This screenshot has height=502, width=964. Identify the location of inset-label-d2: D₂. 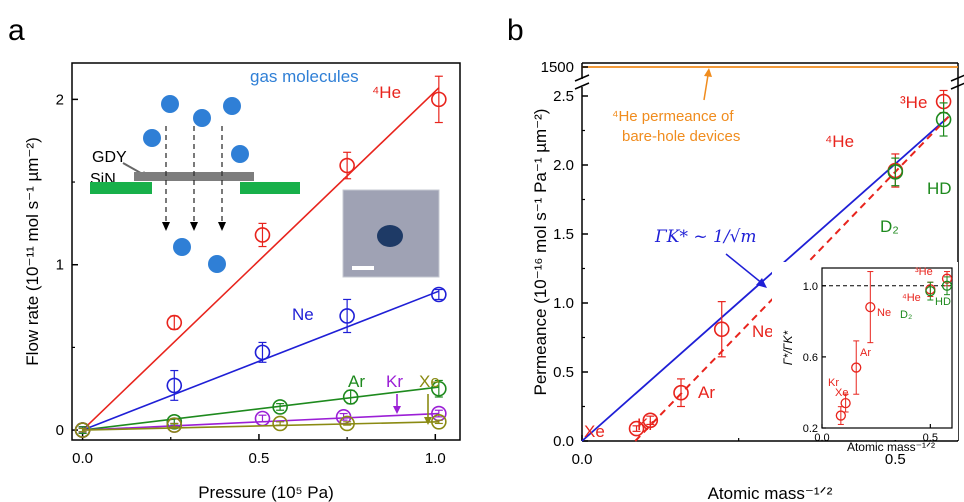
(906, 315).